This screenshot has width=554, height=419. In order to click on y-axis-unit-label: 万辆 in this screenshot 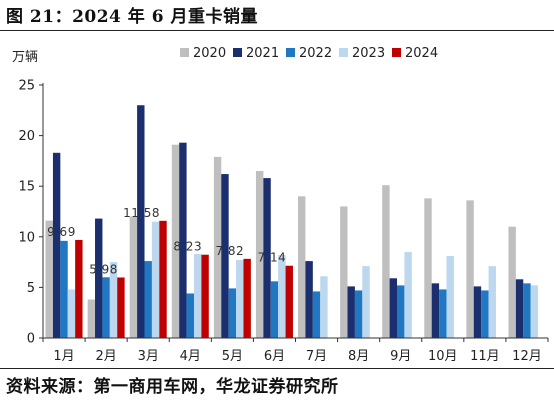, I will do `click(25, 57)`.